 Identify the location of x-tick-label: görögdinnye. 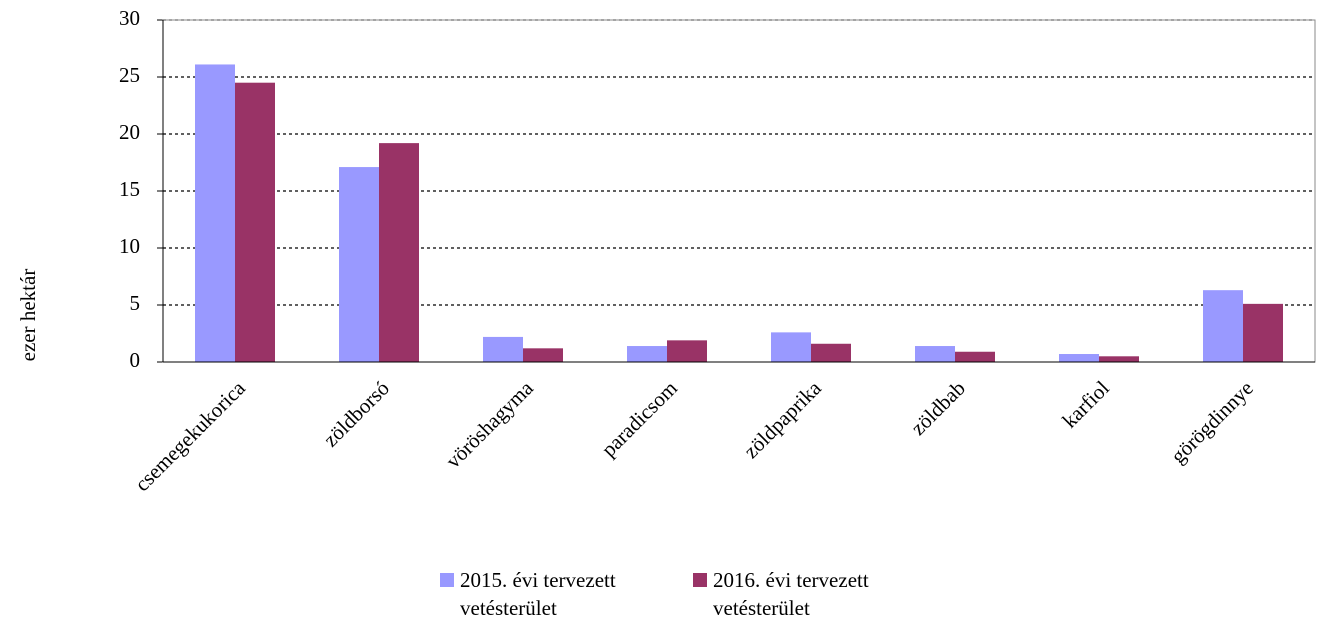
(1212, 422).